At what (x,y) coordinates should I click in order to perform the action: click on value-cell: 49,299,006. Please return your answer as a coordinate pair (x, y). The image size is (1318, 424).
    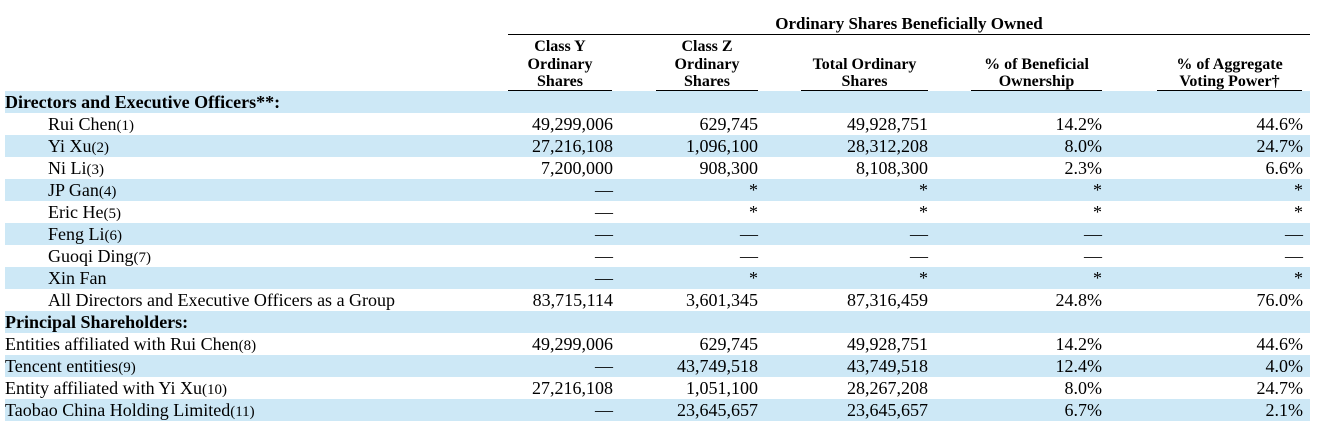
    Looking at the image, I should click on (572, 124).